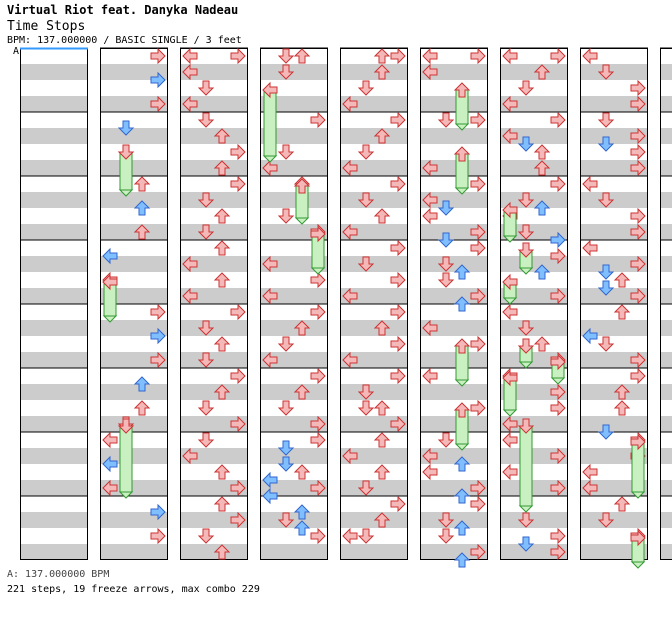  What do you see at coordinates (534, 304) in the screenshot?
I see `column-border` at bounding box center [534, 304].